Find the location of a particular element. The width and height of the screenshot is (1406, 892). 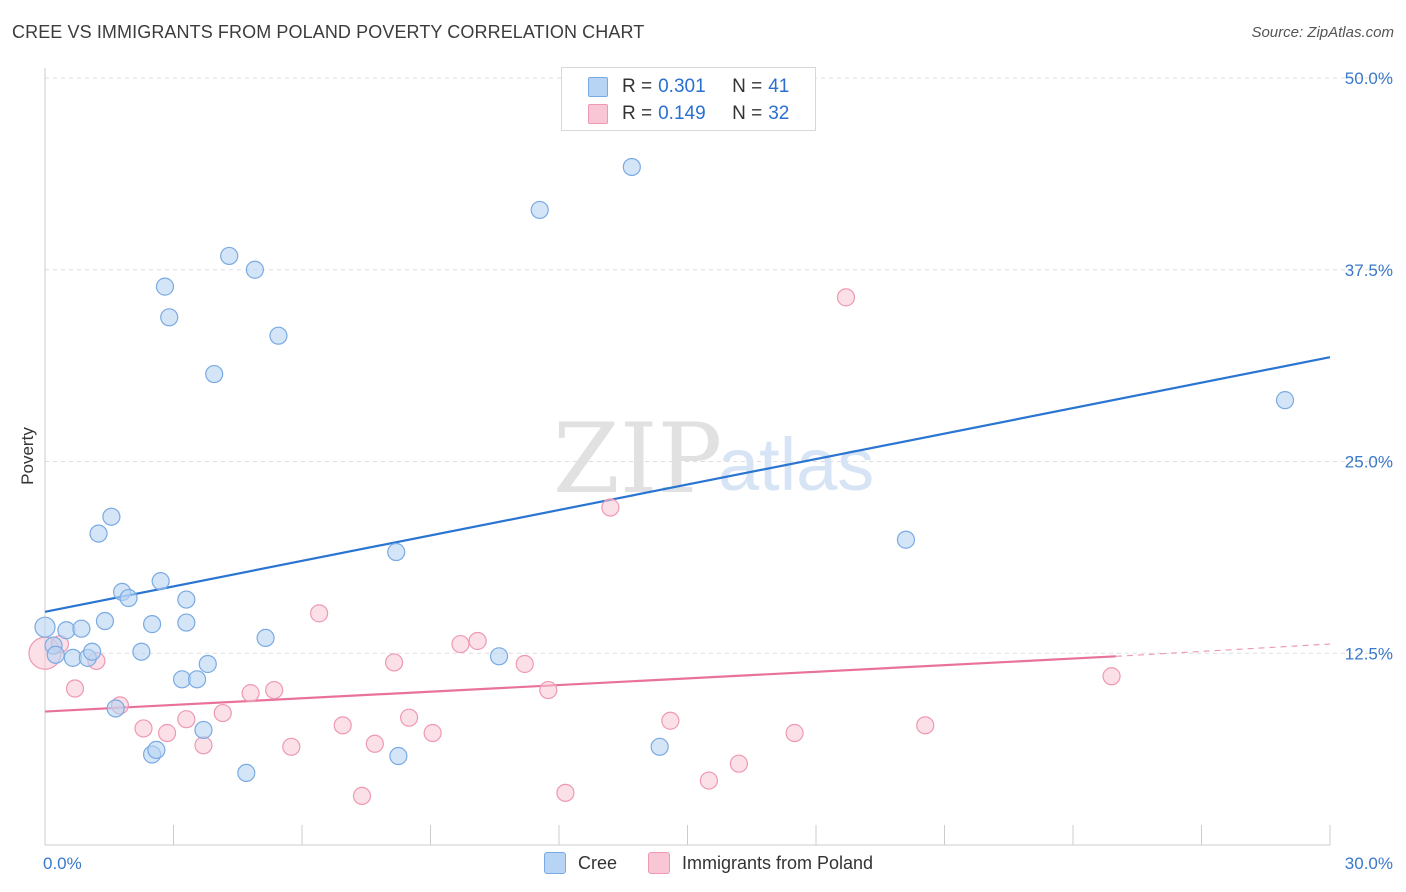

x-tick-label-min: 0.0% is located at coordinates (62, 863).